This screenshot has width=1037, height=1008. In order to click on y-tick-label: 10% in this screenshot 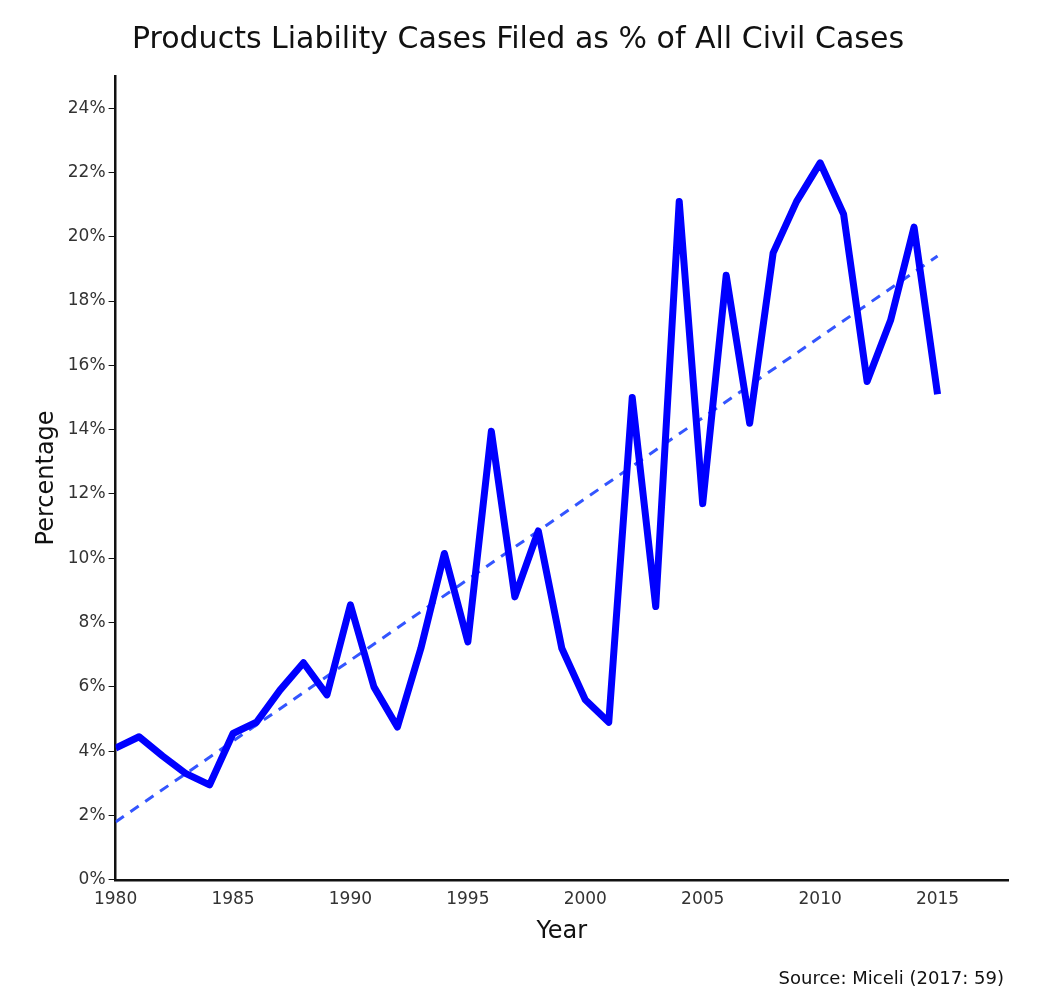, I will do `click(86, 556)`.